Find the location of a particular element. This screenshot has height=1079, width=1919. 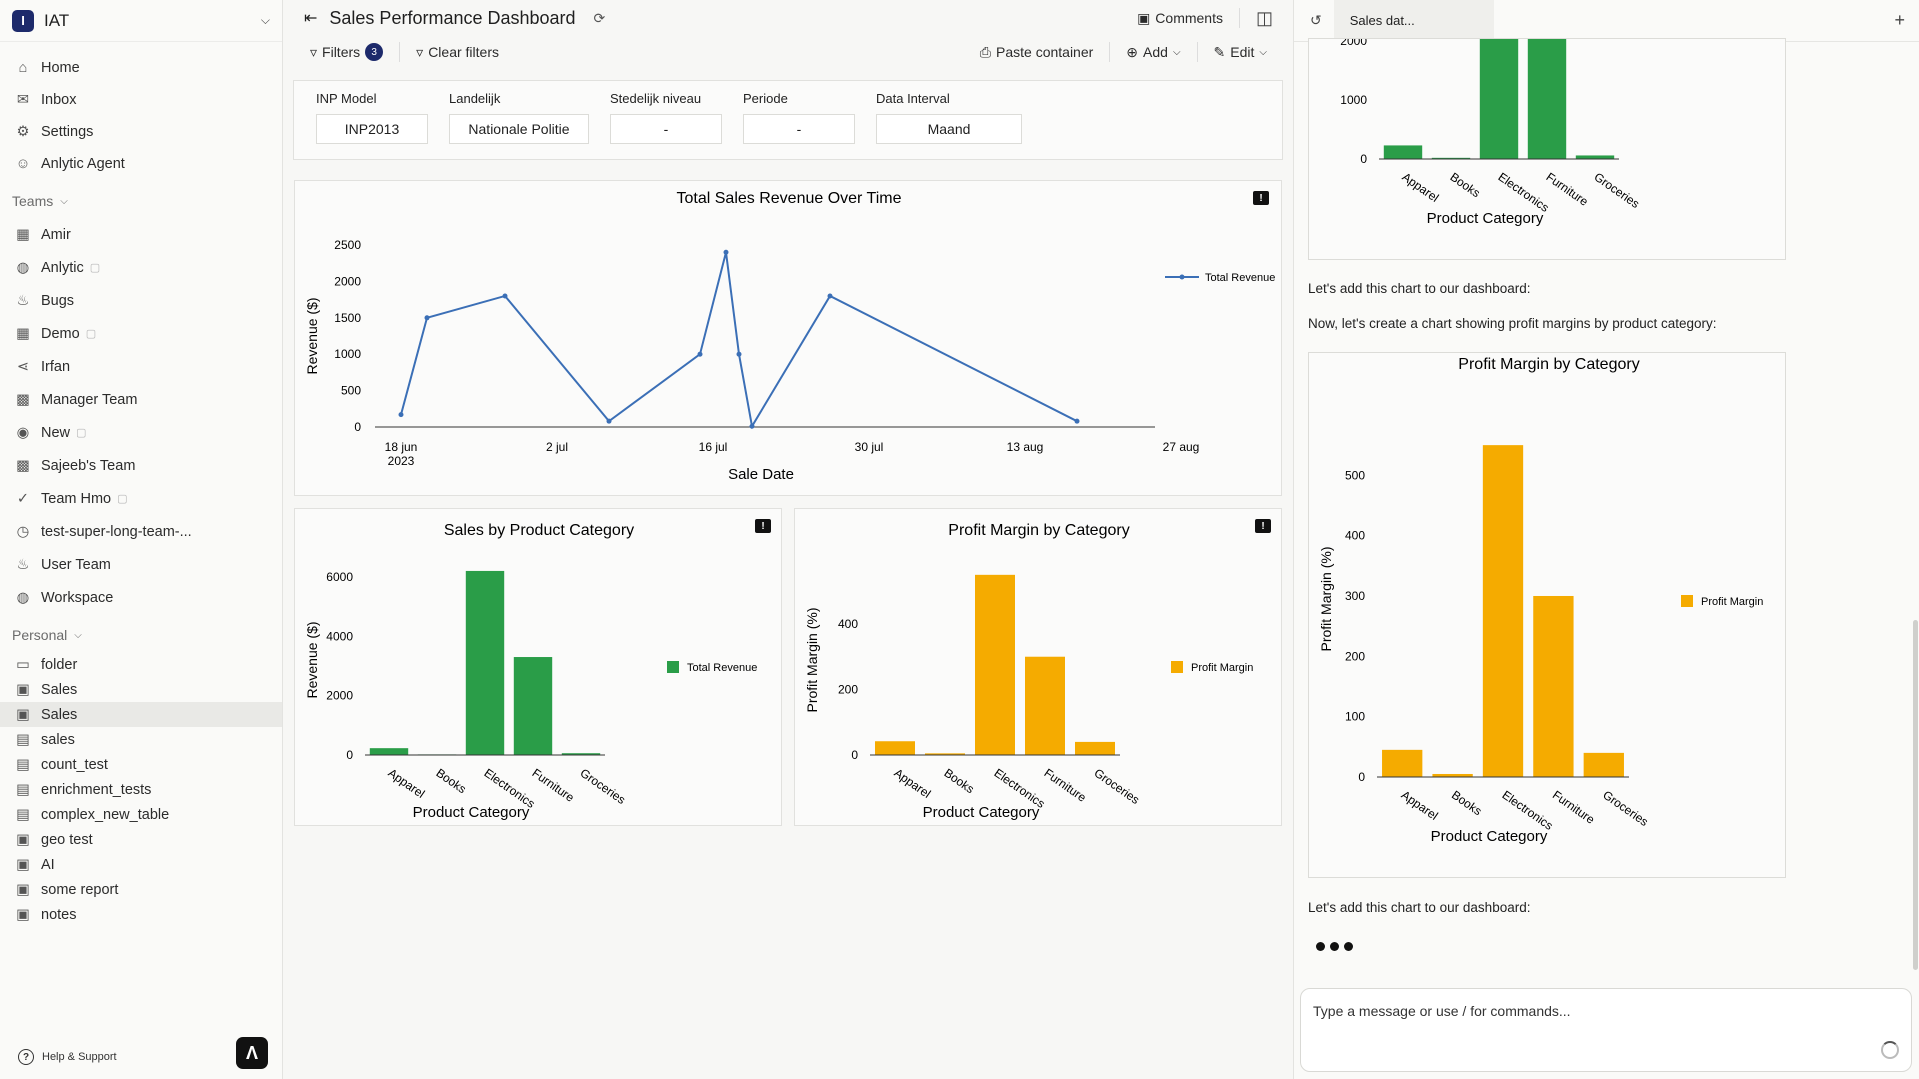

personal-item: ▣ some report is located at coordinates (141, 889).